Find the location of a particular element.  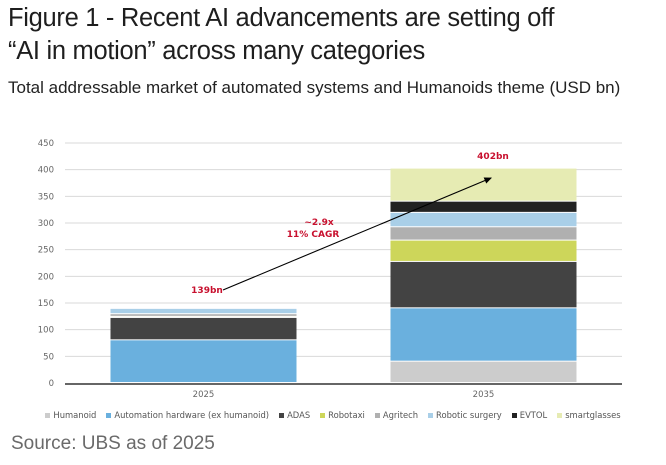

legend-label: Robotaxi is located at coordinates (346, 415).